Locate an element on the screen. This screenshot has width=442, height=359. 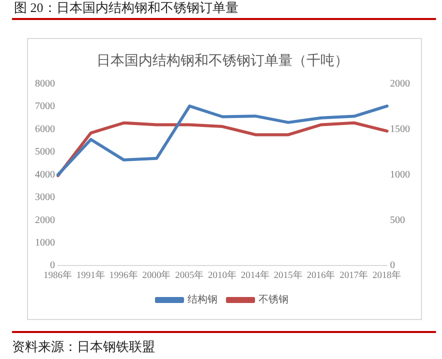
y-tick-label: 7000 is located at coordinates (45, 106).